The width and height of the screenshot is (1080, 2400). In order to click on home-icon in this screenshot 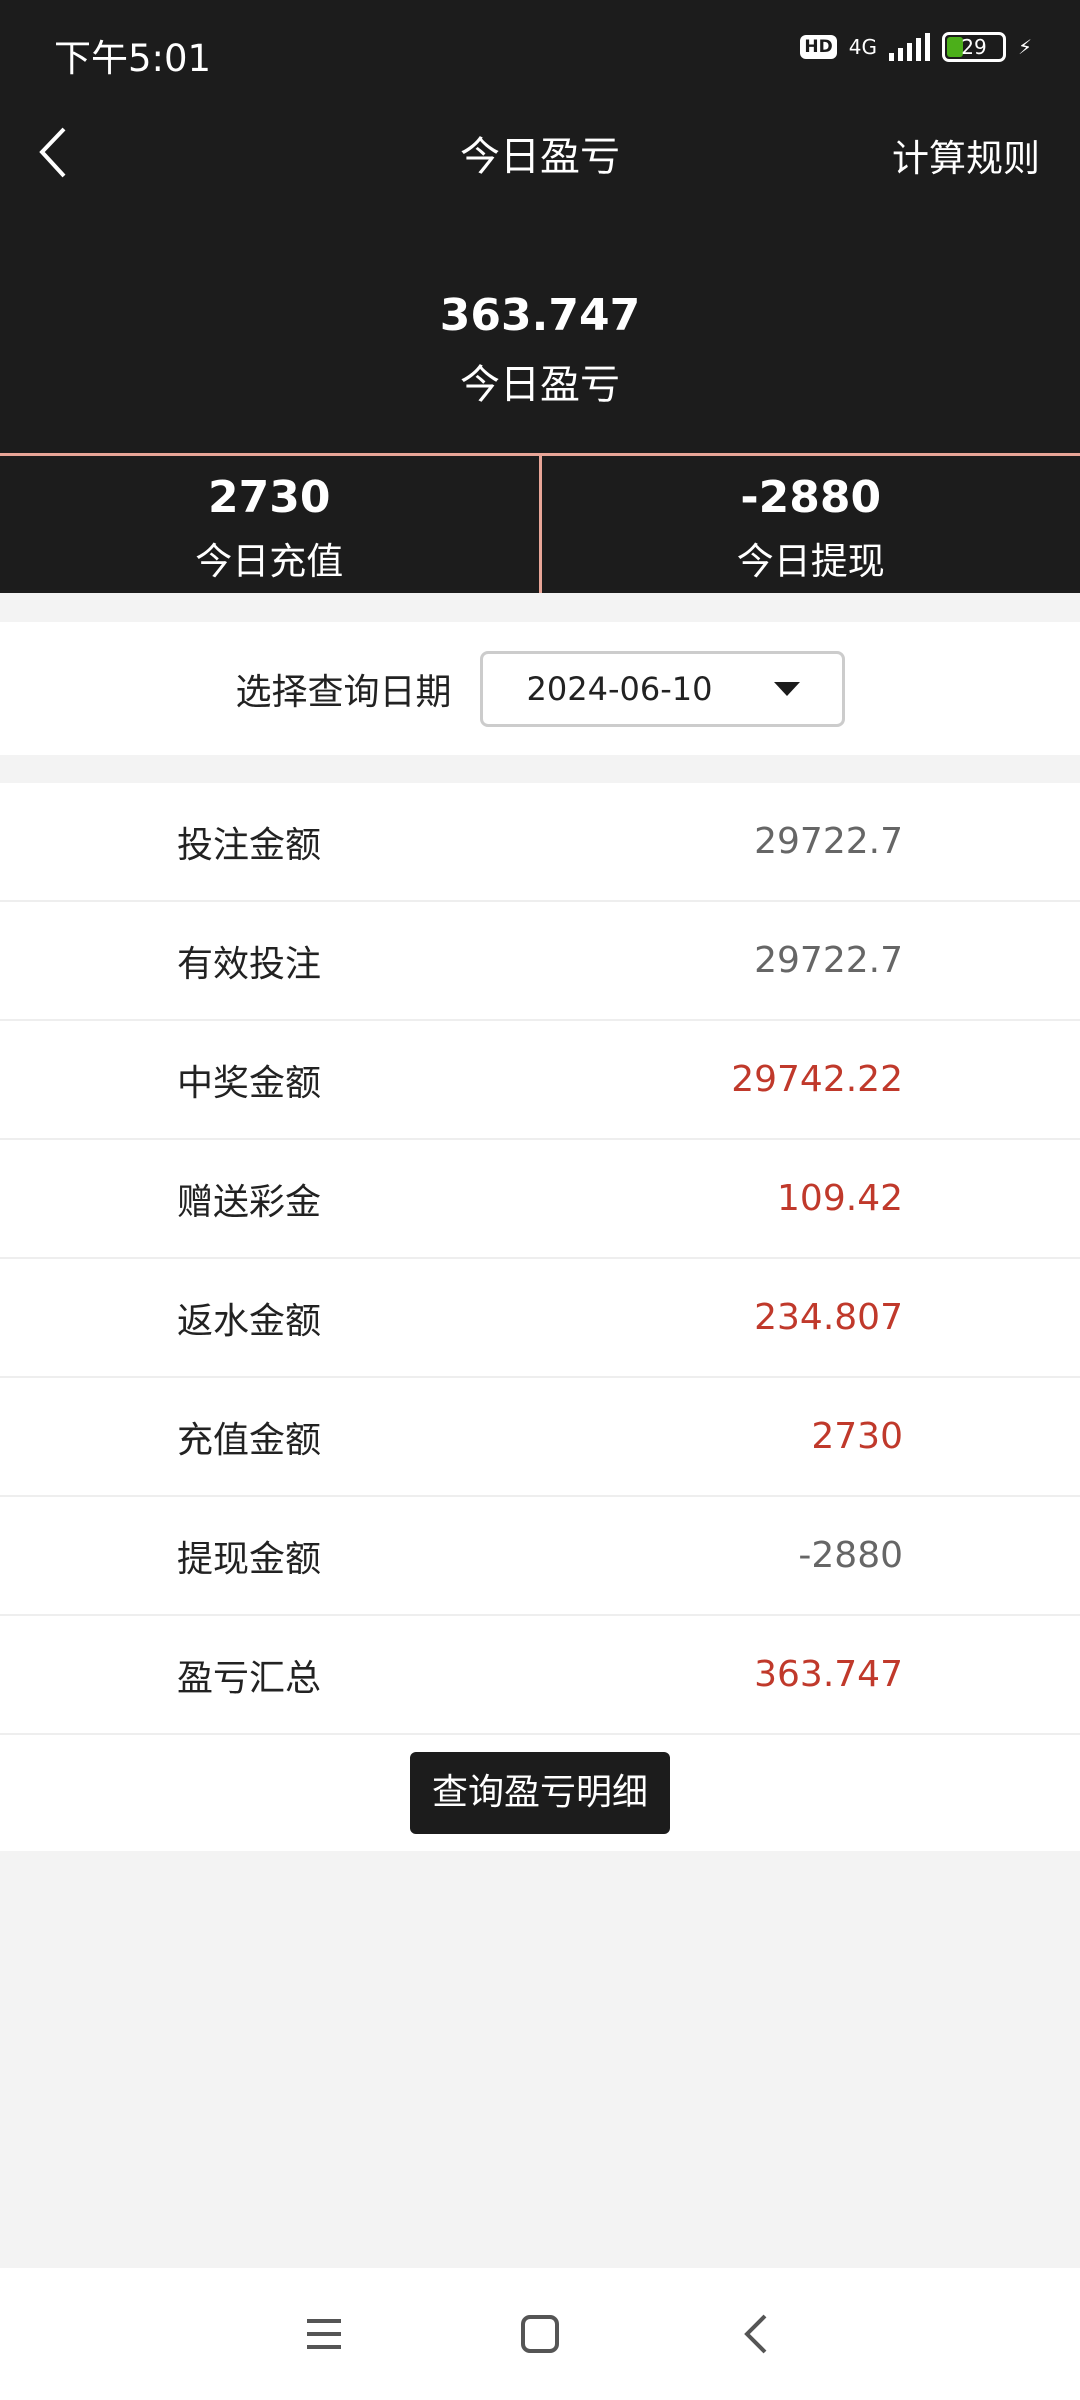, I will do `click(540, 2334)`.